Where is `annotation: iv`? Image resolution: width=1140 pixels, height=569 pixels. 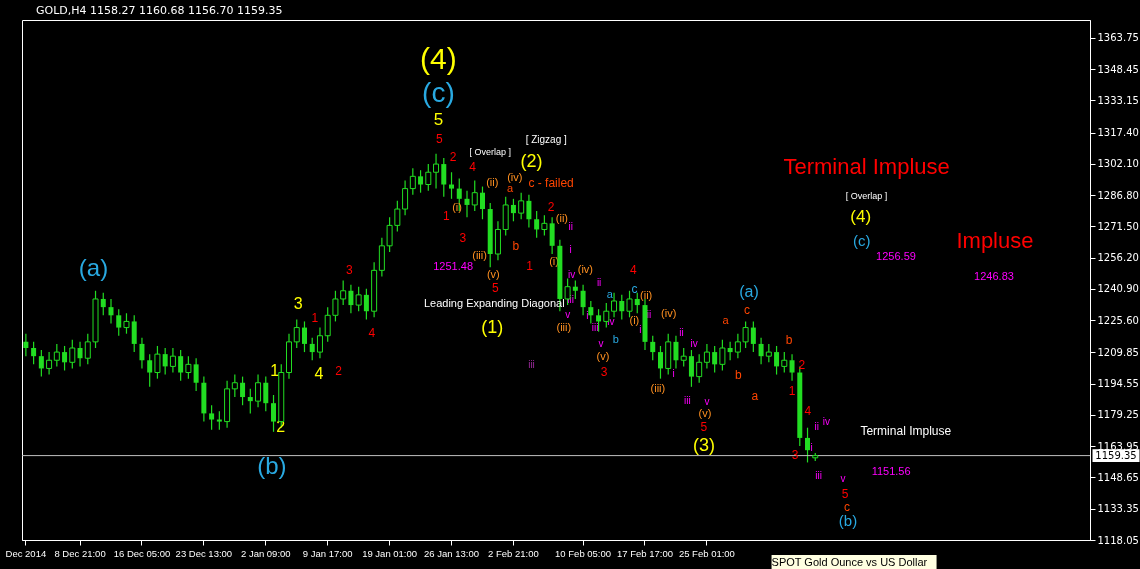
annotation: iv is located at coordinates (826, 421).